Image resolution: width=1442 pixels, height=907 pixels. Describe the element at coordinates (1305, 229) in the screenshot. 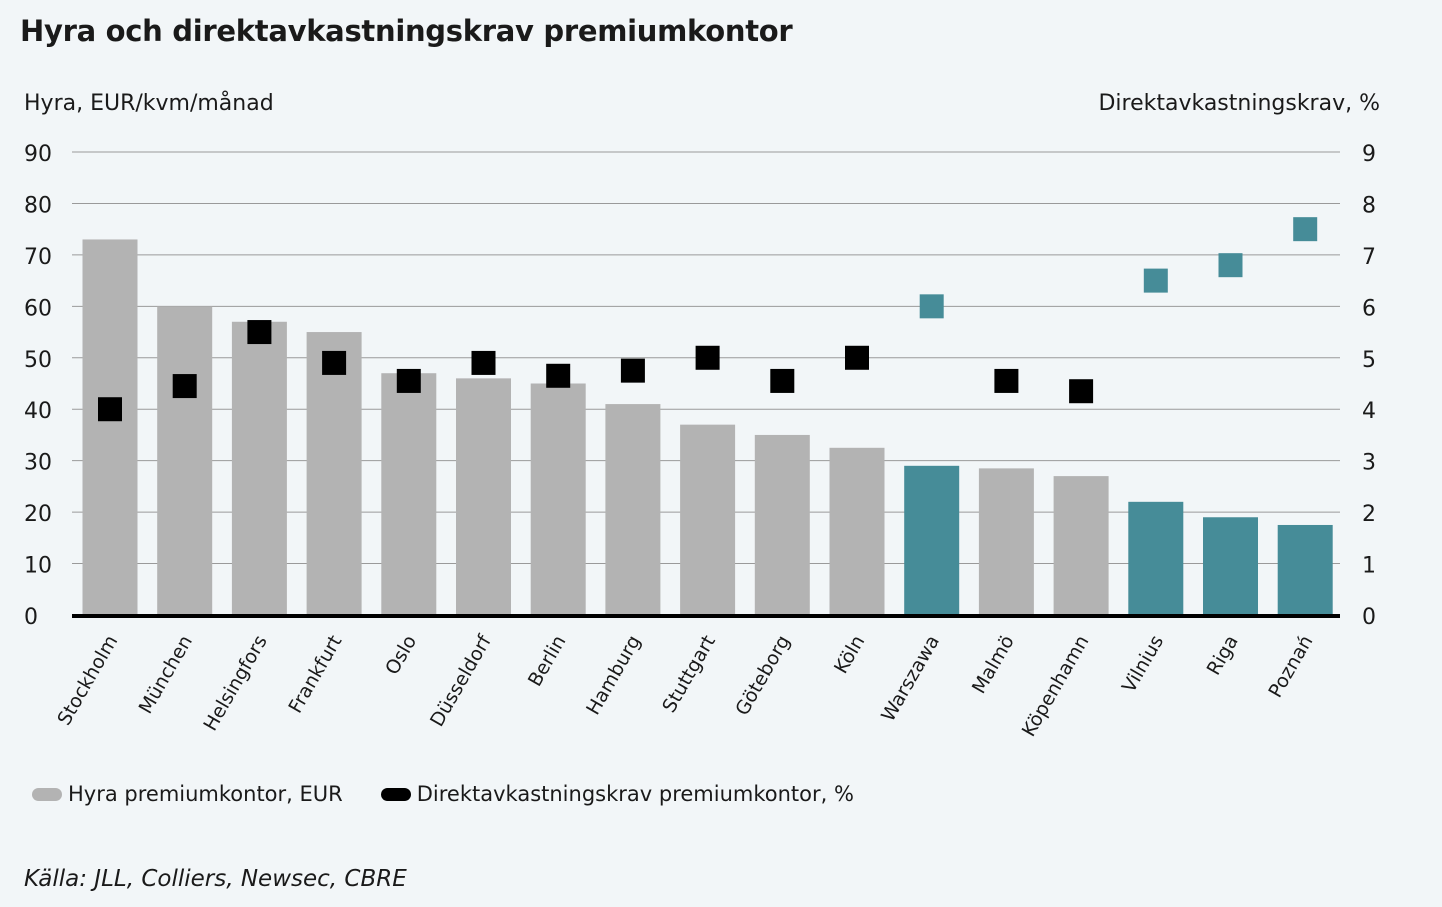

I see `marker-poznań` at that location.